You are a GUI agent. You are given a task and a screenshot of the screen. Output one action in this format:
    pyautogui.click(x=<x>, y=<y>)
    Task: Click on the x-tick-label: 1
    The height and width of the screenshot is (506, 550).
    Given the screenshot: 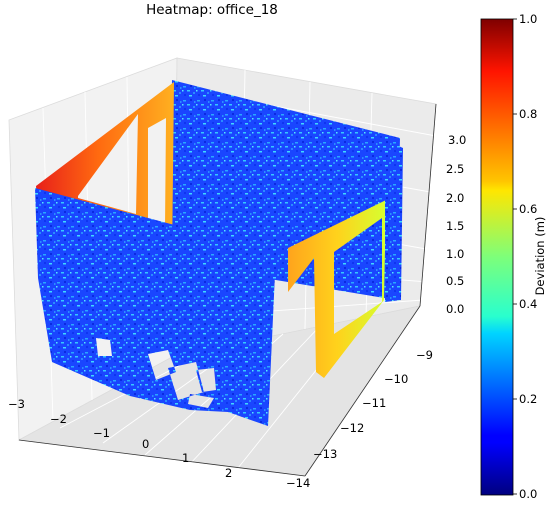 What is the action you would take?
    pyautogui.click(x=185, y=458)
    